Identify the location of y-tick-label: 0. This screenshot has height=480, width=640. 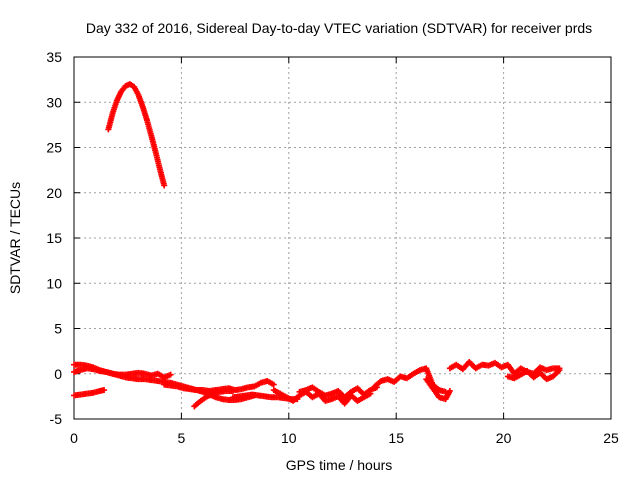
(58, 374).